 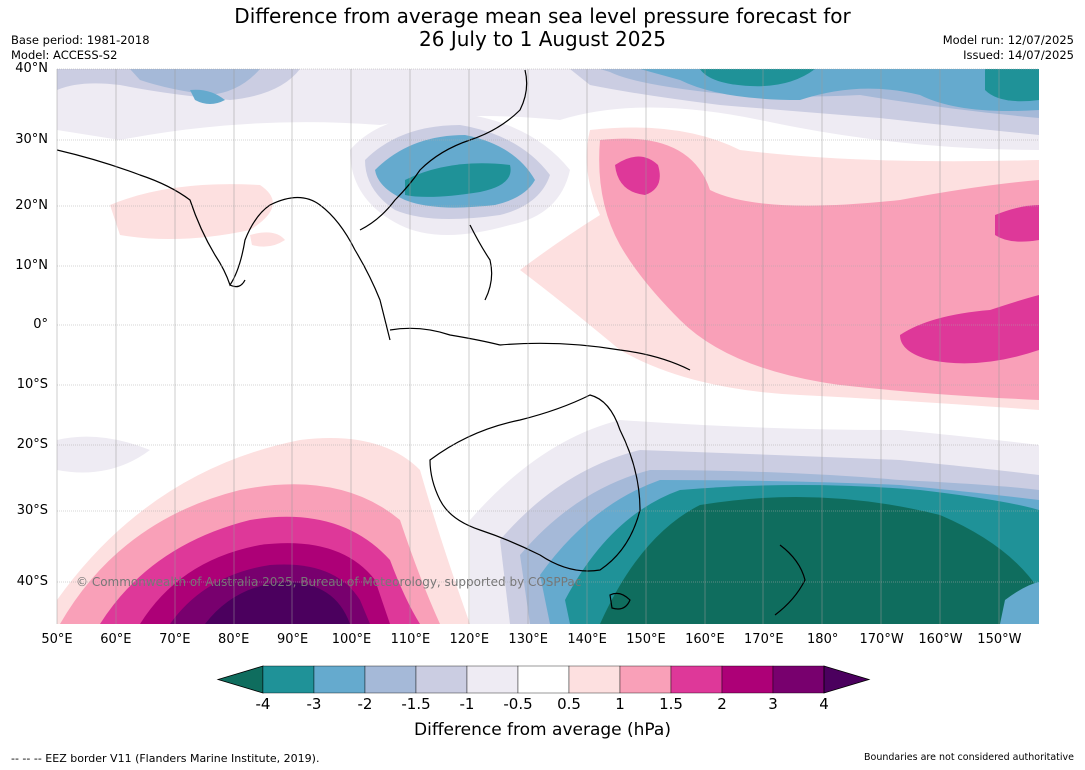 I want to click on issued-label: Issued: 14/07/2025, so click(x=1018, y=55).